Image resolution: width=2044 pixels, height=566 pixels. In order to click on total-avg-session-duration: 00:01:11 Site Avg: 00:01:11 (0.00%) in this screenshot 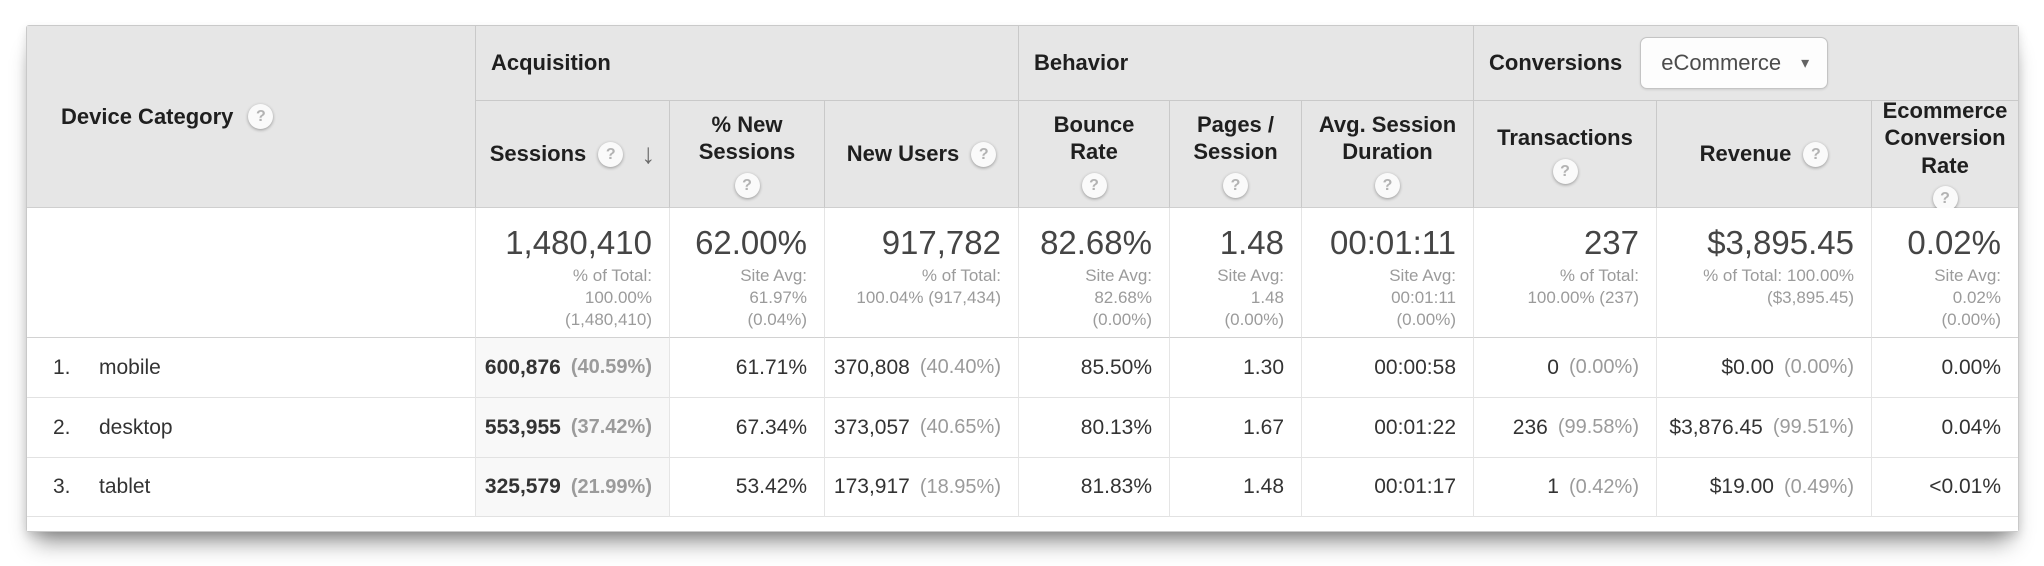, I will do `click(1387, 273)`.